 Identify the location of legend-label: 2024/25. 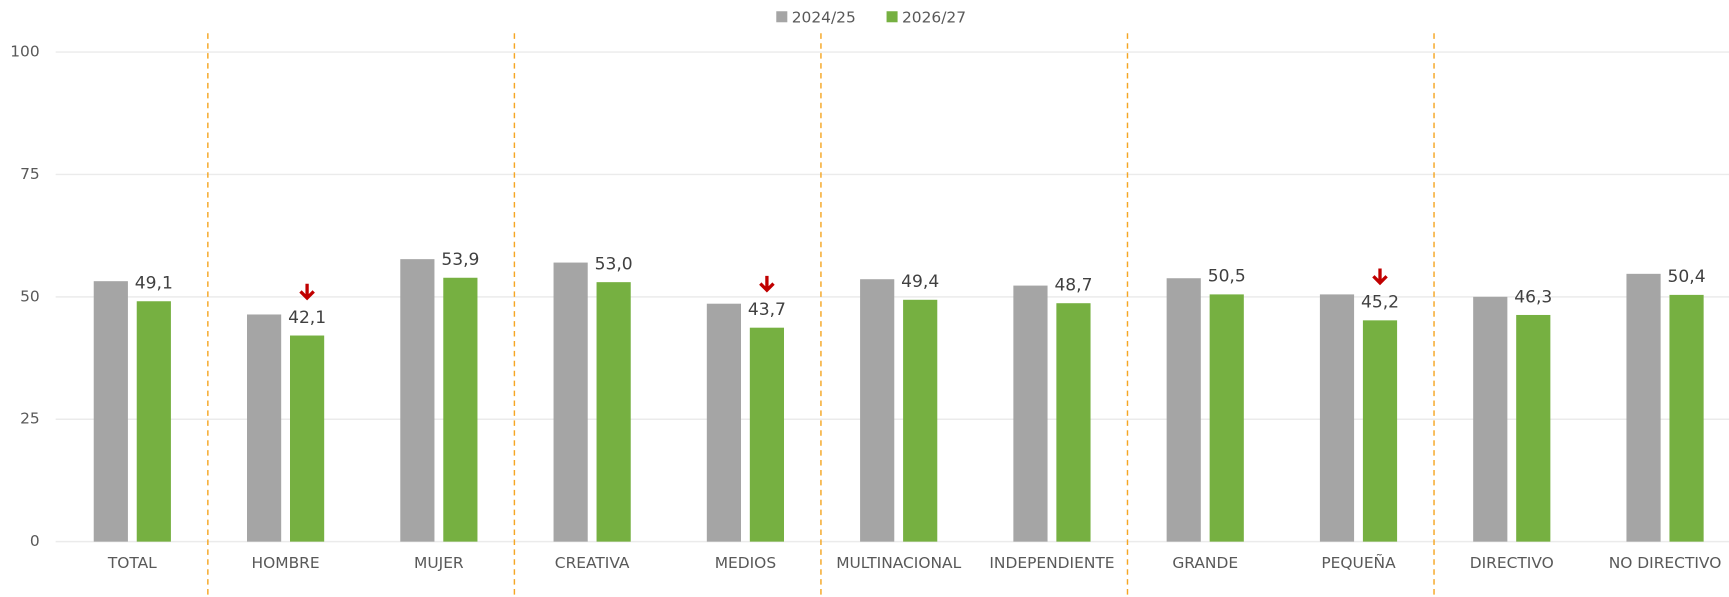
(824, 17).